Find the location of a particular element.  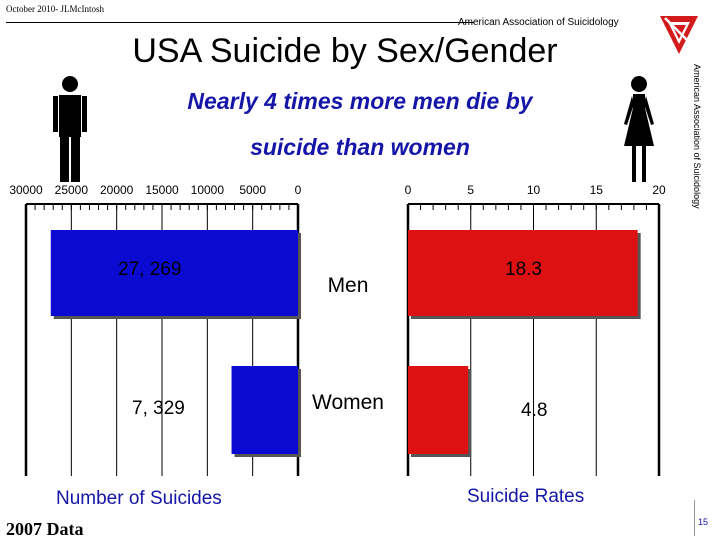

author-note: October 2010- JLMcIntosh is located at coordinates (55, 9).